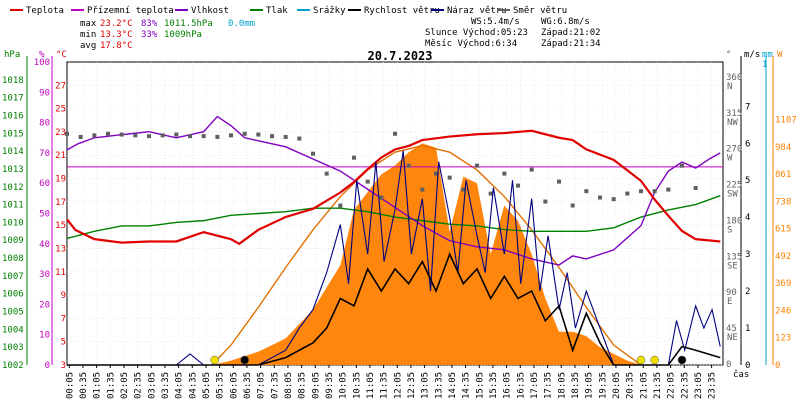  I want to click on tick-wind: 1, so click(747, 329).